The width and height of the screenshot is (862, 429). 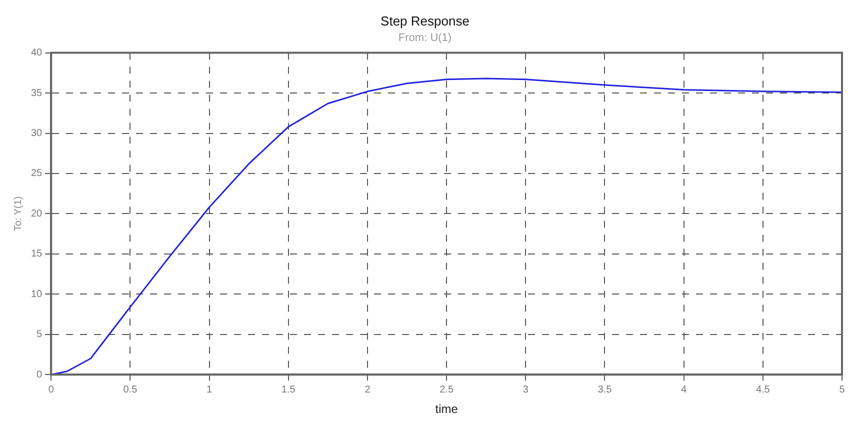 What do you see at coordinates (525, 390) in the screenshot?
I see `x-tick-label: 3` at bounding box center [525, 390].